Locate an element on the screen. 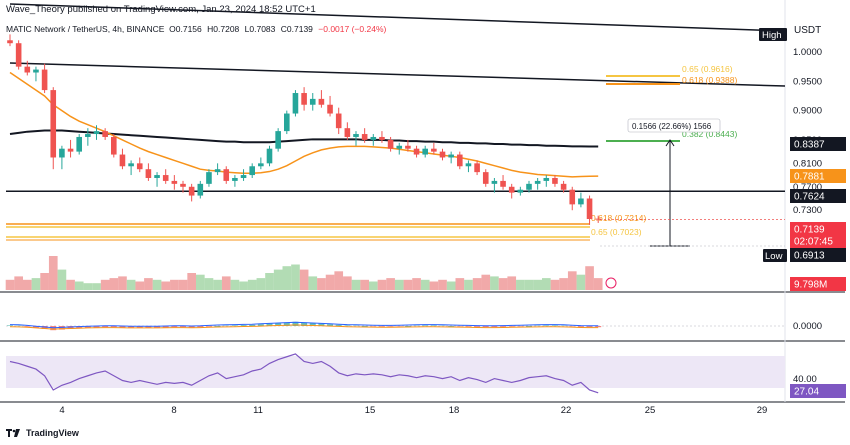 The height and width of the screenshot is (445, 850). trendline-descending is located at coordinates (397, 74).